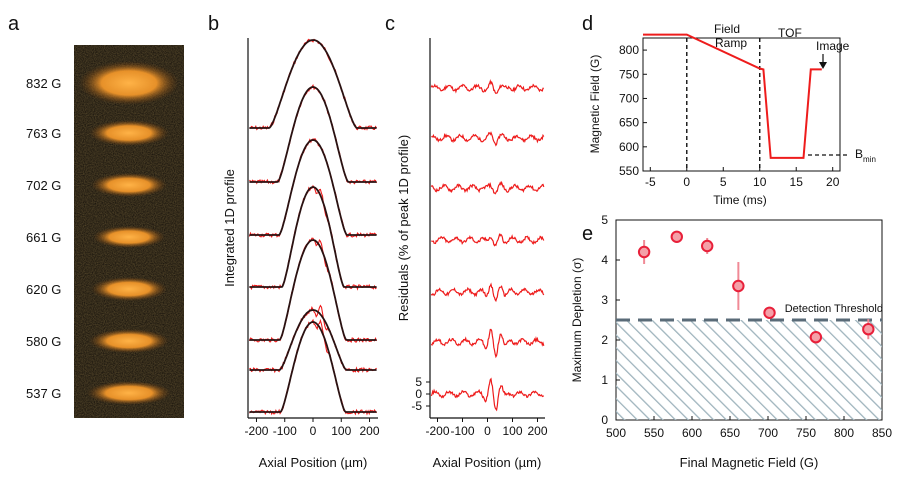 The height and width of the screenshot is (488, 900). I want to click on panel-b-xlabel: Axial Position (µm), so click(313, 462).